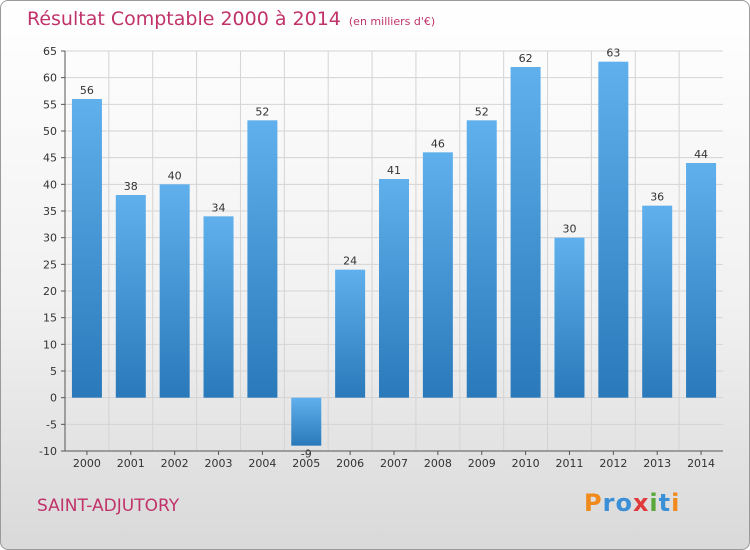 This screenshot has width=750, height=550. I want to click on bar-2004, so click(262, 259).